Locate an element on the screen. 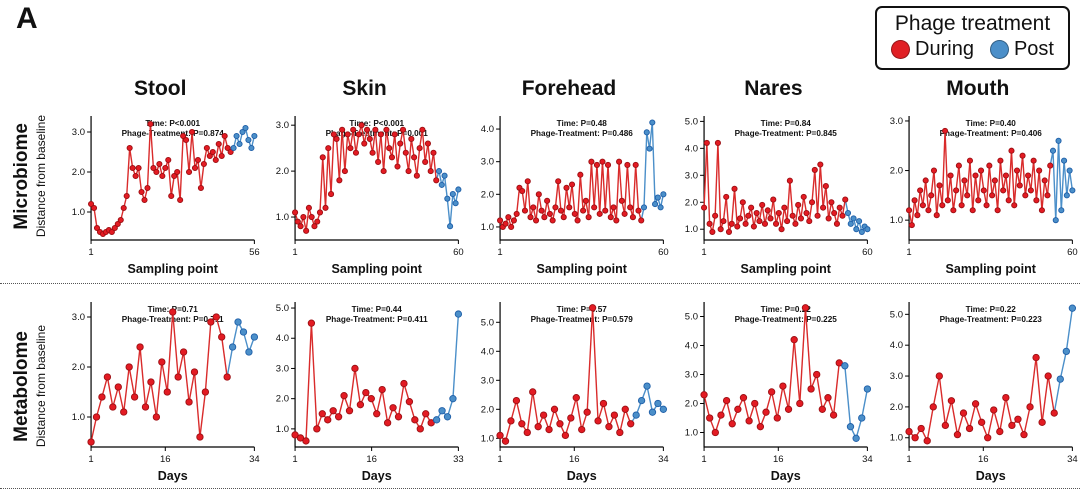 The image size is (1080, 496). svg-text: Phage-Treatment: P=0.223 is located at coordinates (990, 319).